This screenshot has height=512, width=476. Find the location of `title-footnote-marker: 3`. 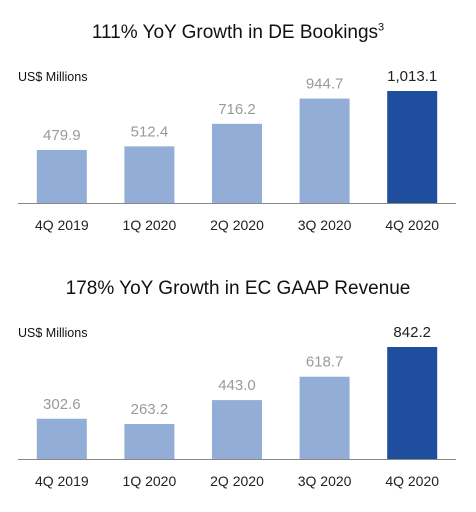

title-footnote-marker: 3 is located at coordinates (381, 27).